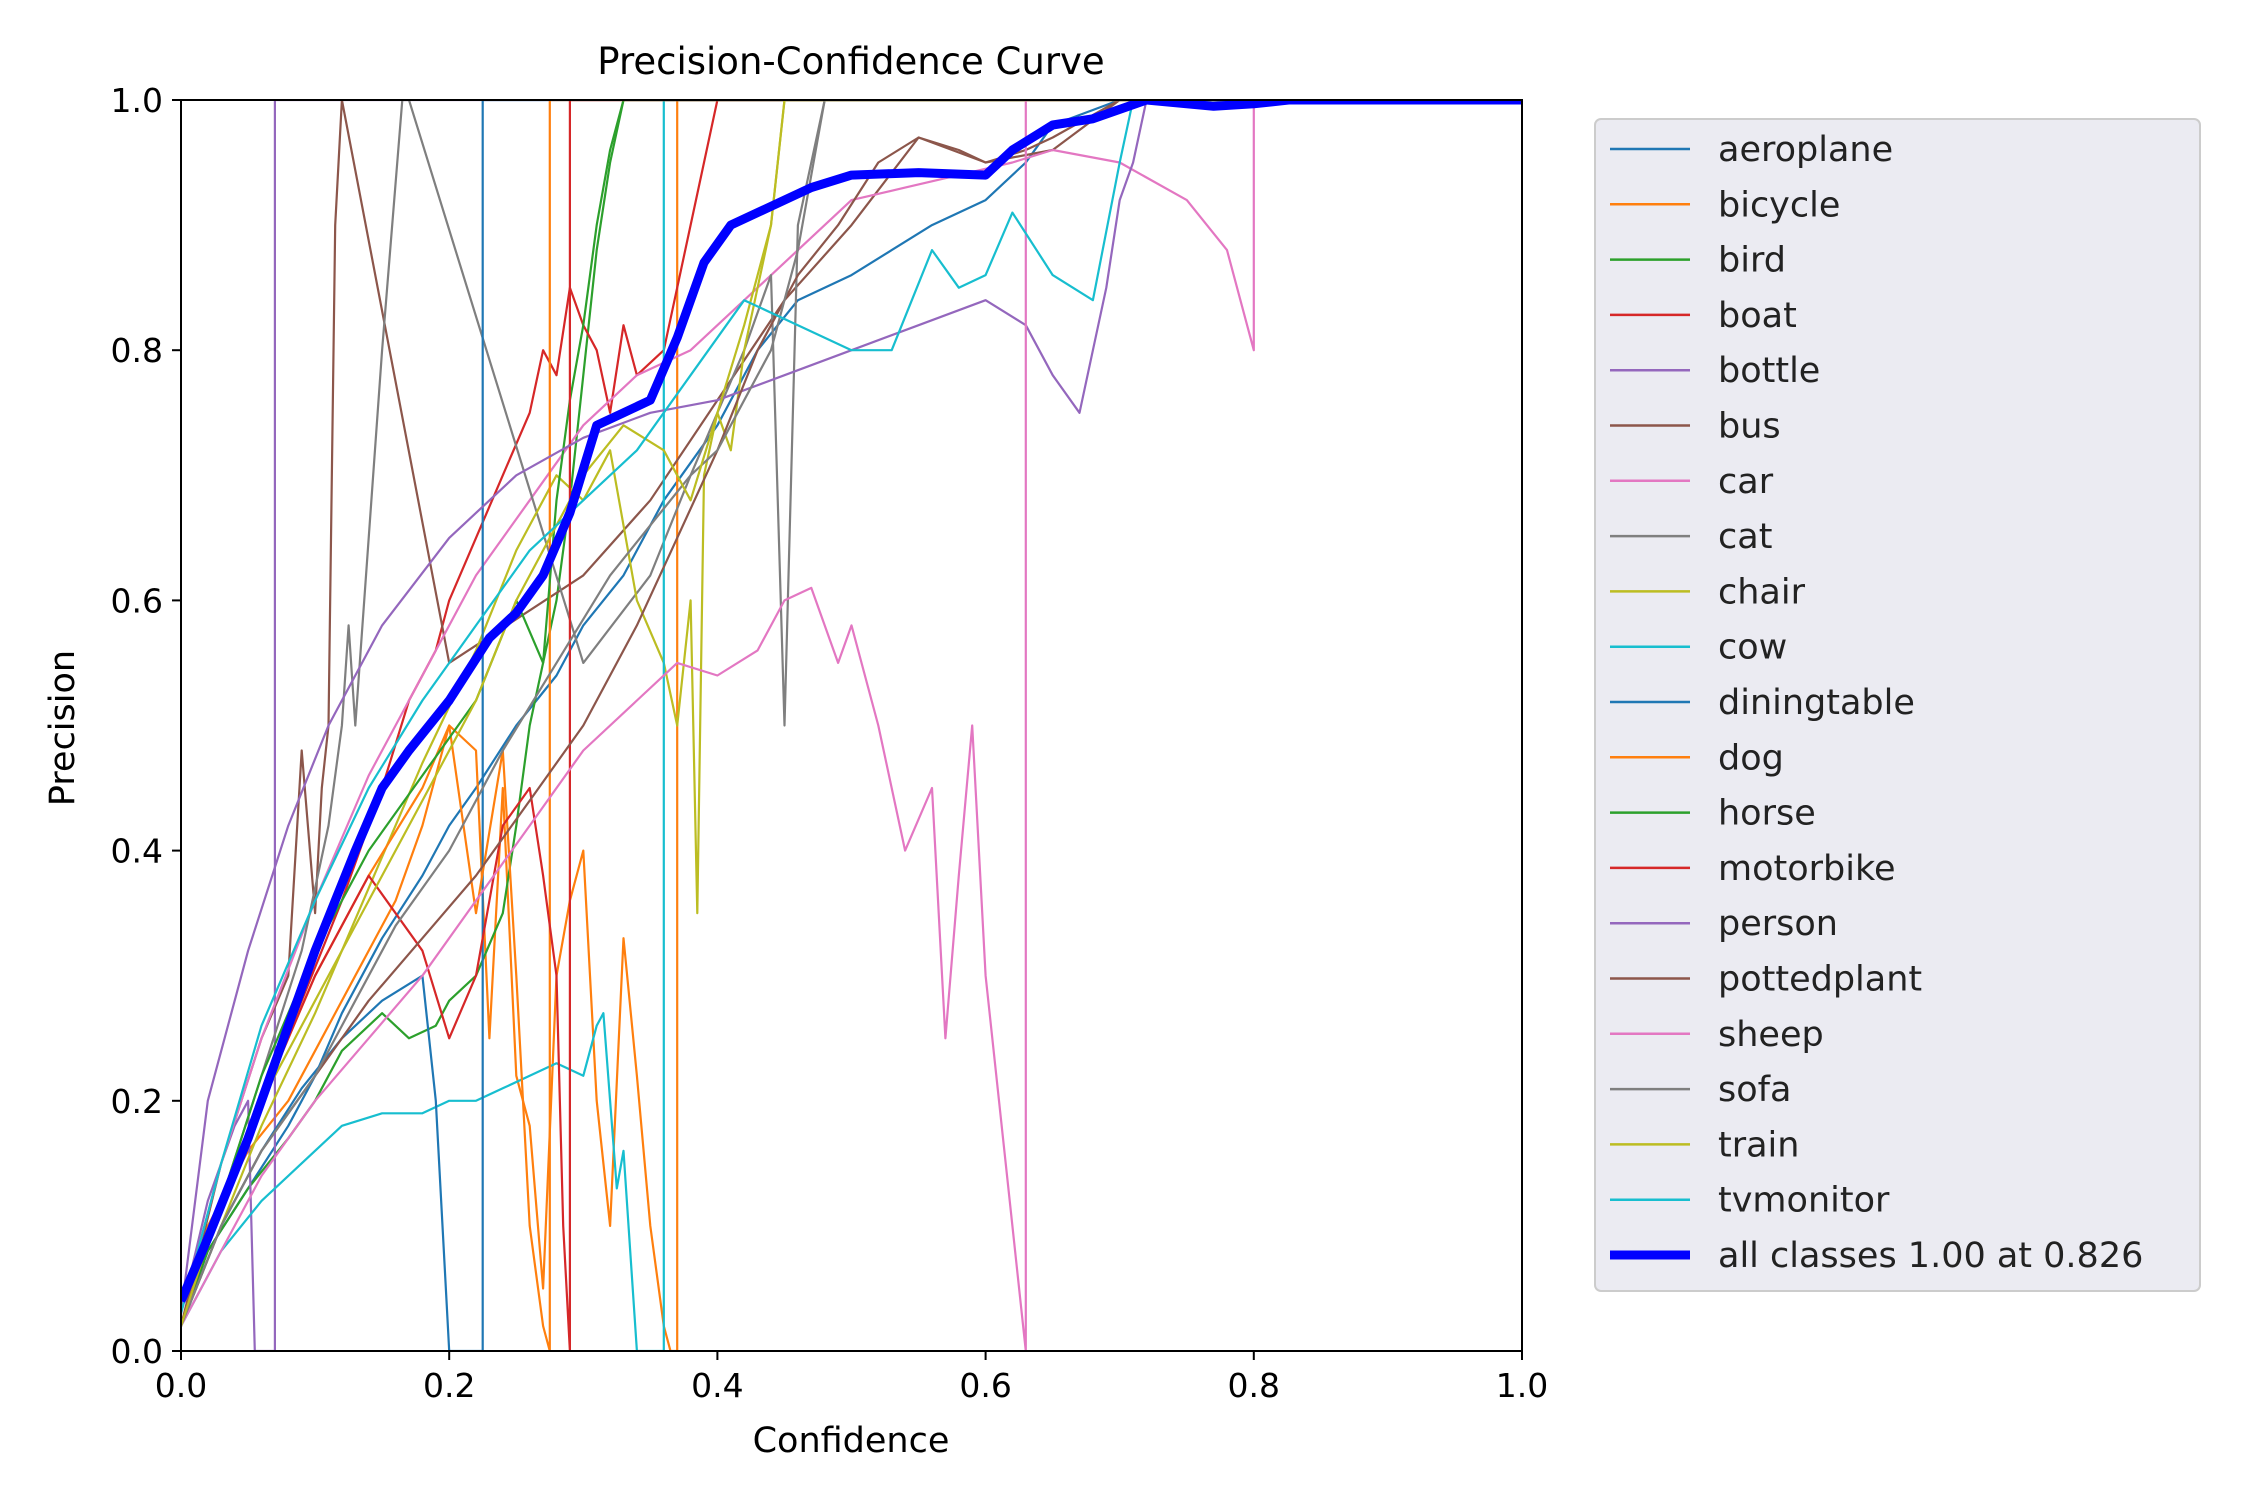  What do you see at coordinates (851, 1441) in the screenshot?
I see `x-axis-label: Confidence` at bounding box center [851, 1441].